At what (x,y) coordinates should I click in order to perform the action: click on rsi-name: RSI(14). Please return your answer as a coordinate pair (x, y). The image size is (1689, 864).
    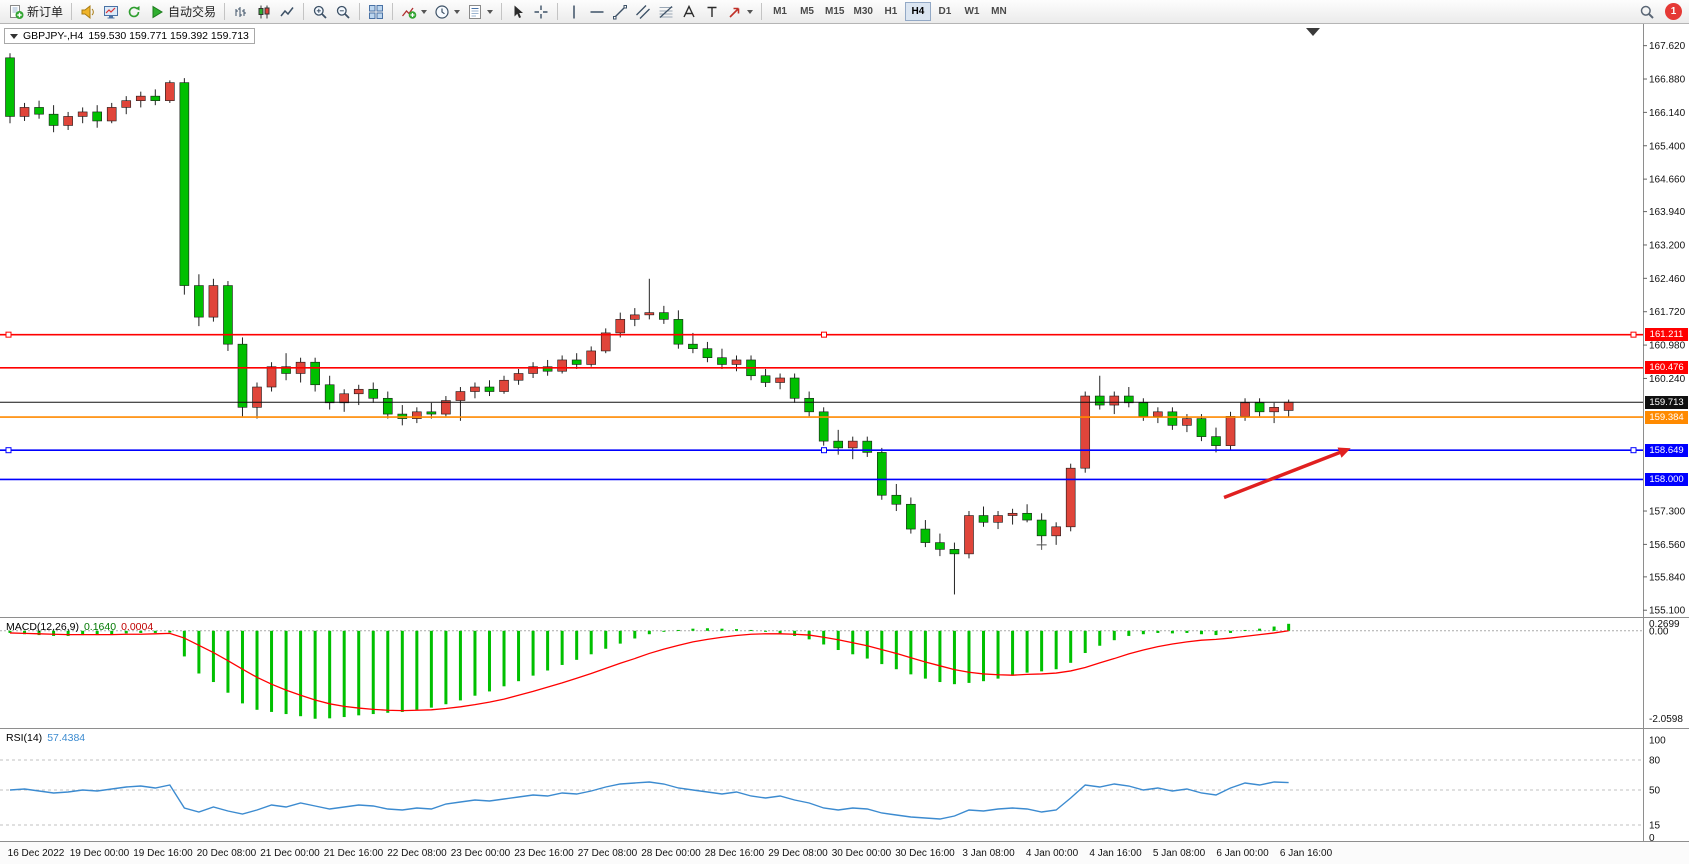
    Looking at the image, I should click on (24, 738).